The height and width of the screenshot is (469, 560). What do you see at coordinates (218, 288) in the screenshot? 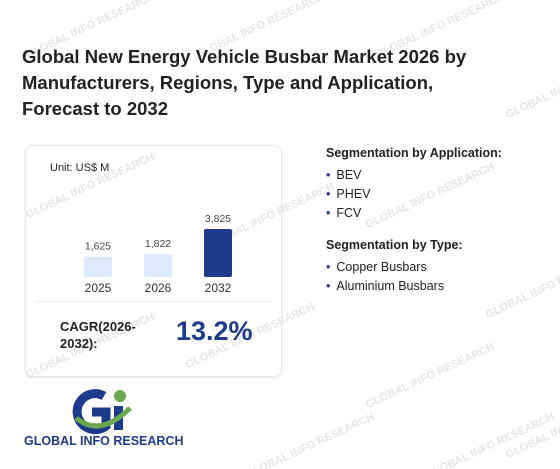
I see `x-tick-label: 2032` at bounding box center [218, 288].